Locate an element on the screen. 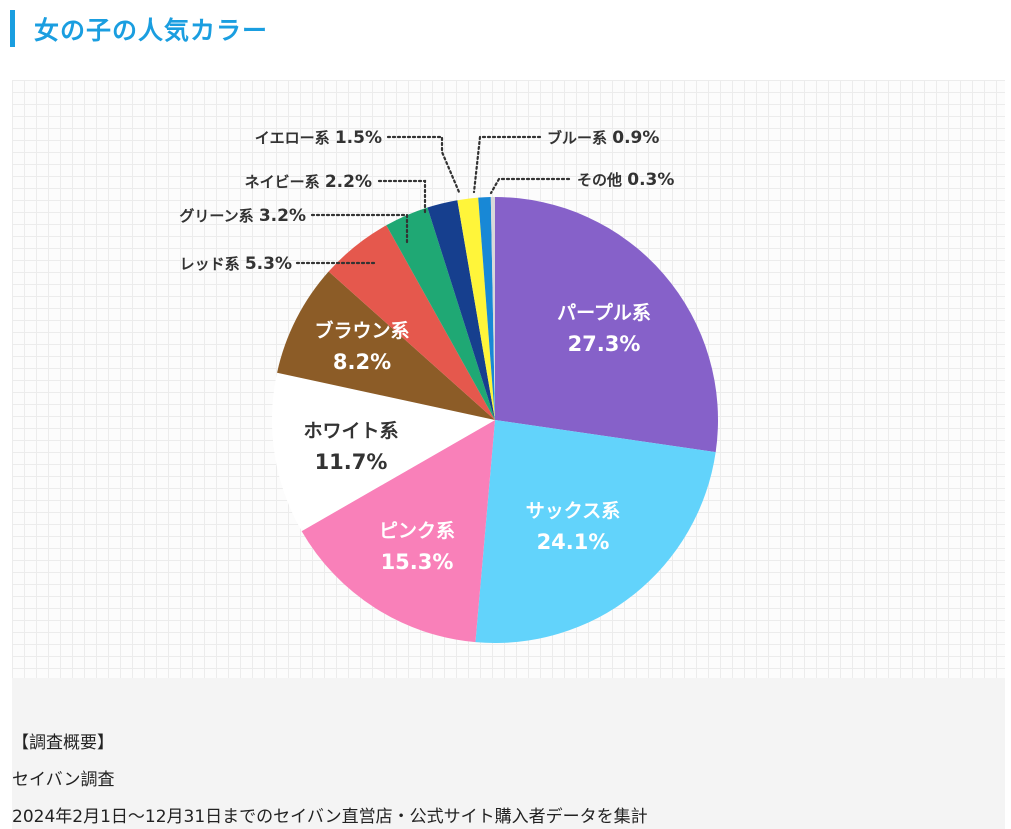 This screenshot has height=829, width=1011. callout-label-9: イエロー系 1.5% is located at coordinates (318, 138).